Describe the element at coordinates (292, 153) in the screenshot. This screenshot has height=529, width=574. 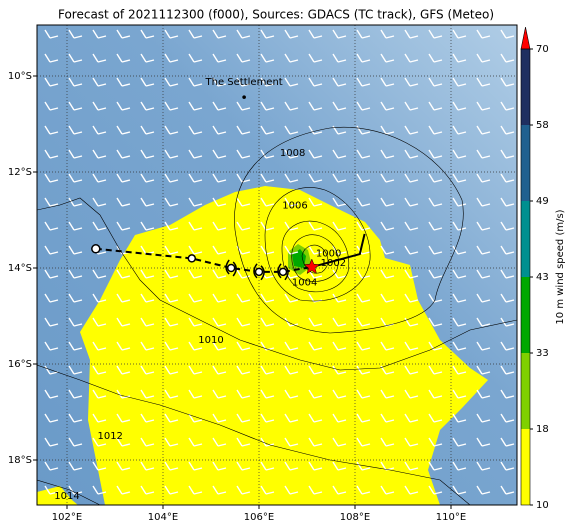
I see `contour-label: 1008` at that location.